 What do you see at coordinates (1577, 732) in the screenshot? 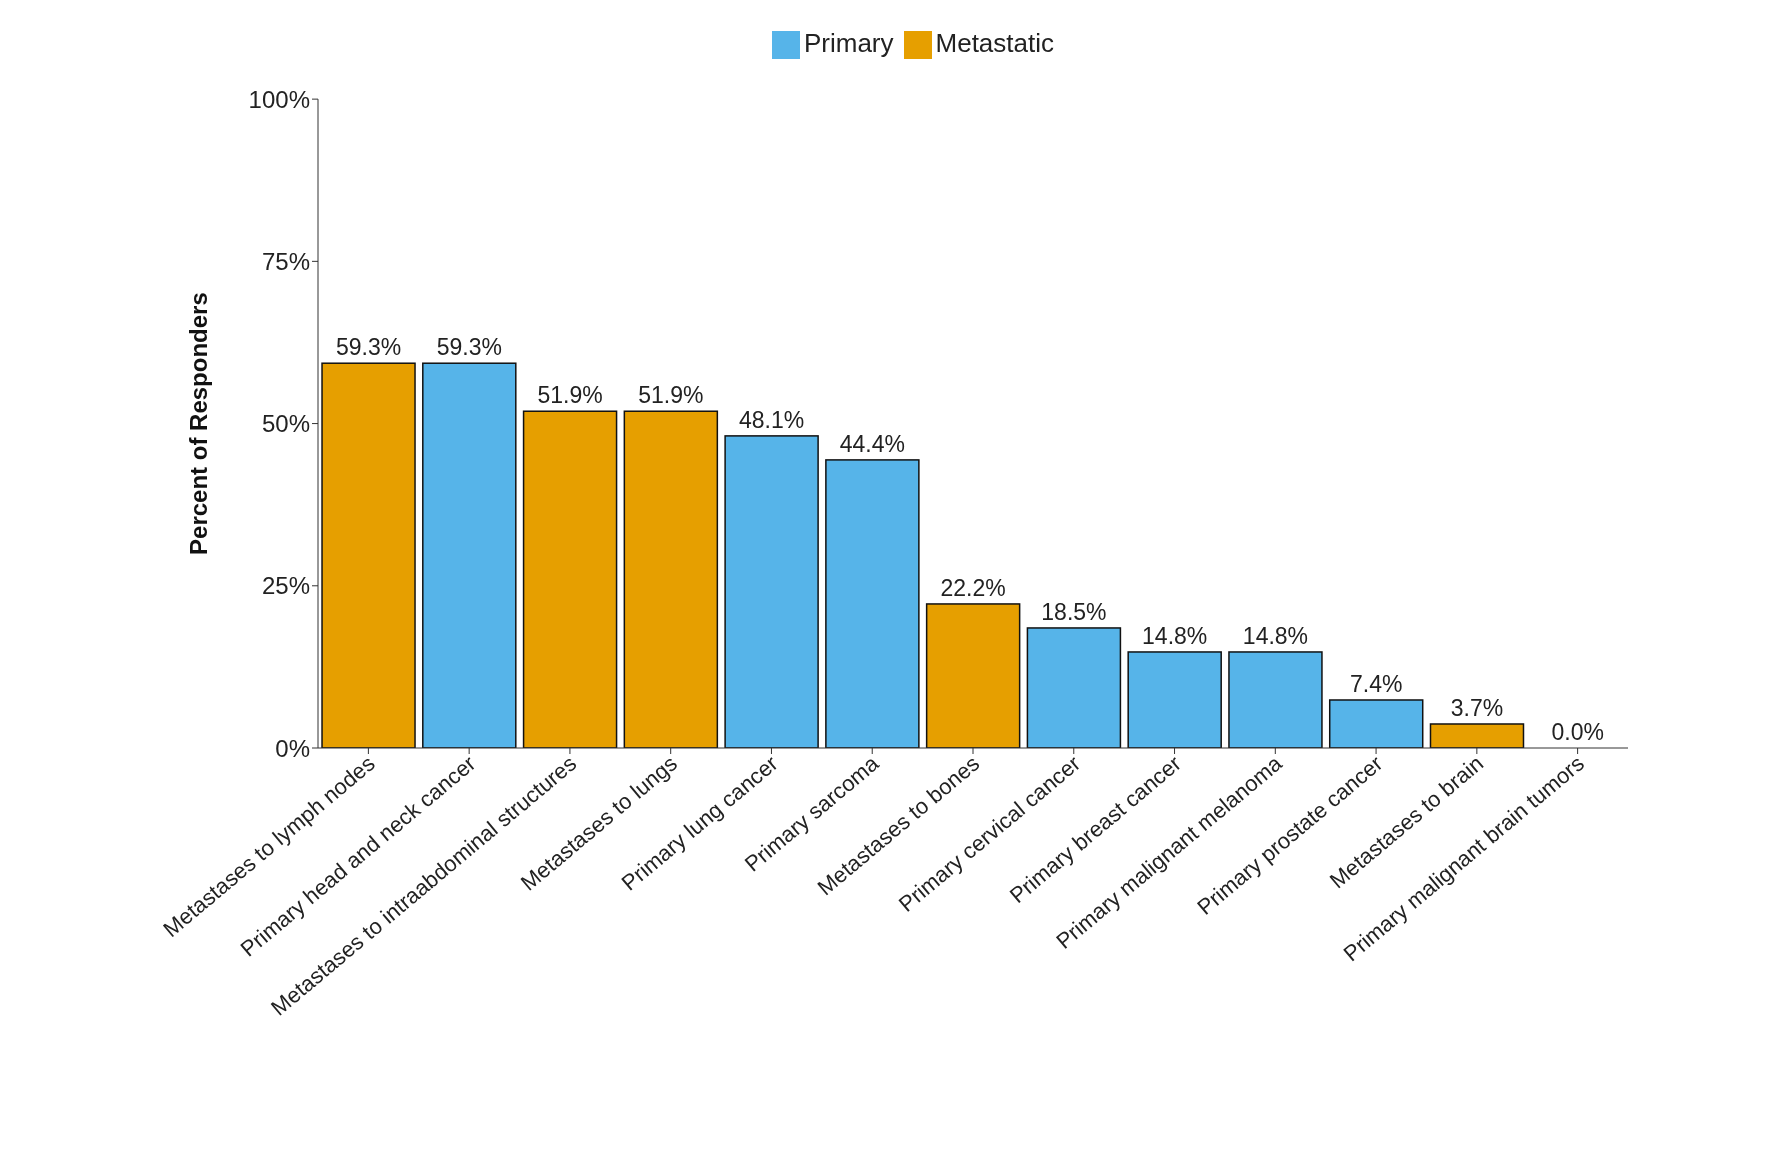
I see `data-label: 0.0%` at bounding box center [1577, 732].